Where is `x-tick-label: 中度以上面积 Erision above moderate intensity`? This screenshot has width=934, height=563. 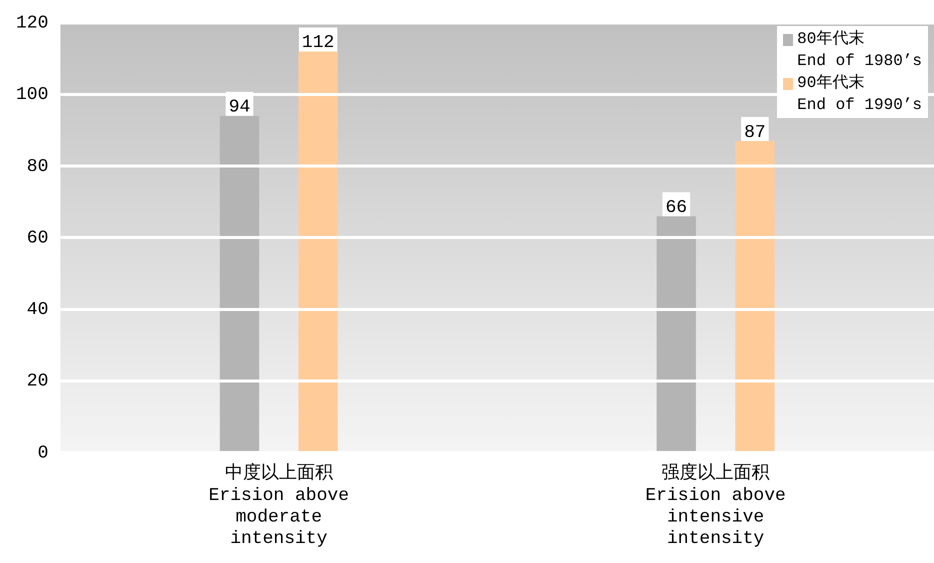 x-tick-label: 中度以上面积 Erision above moderate intensity is located at coordinates (279, 505).